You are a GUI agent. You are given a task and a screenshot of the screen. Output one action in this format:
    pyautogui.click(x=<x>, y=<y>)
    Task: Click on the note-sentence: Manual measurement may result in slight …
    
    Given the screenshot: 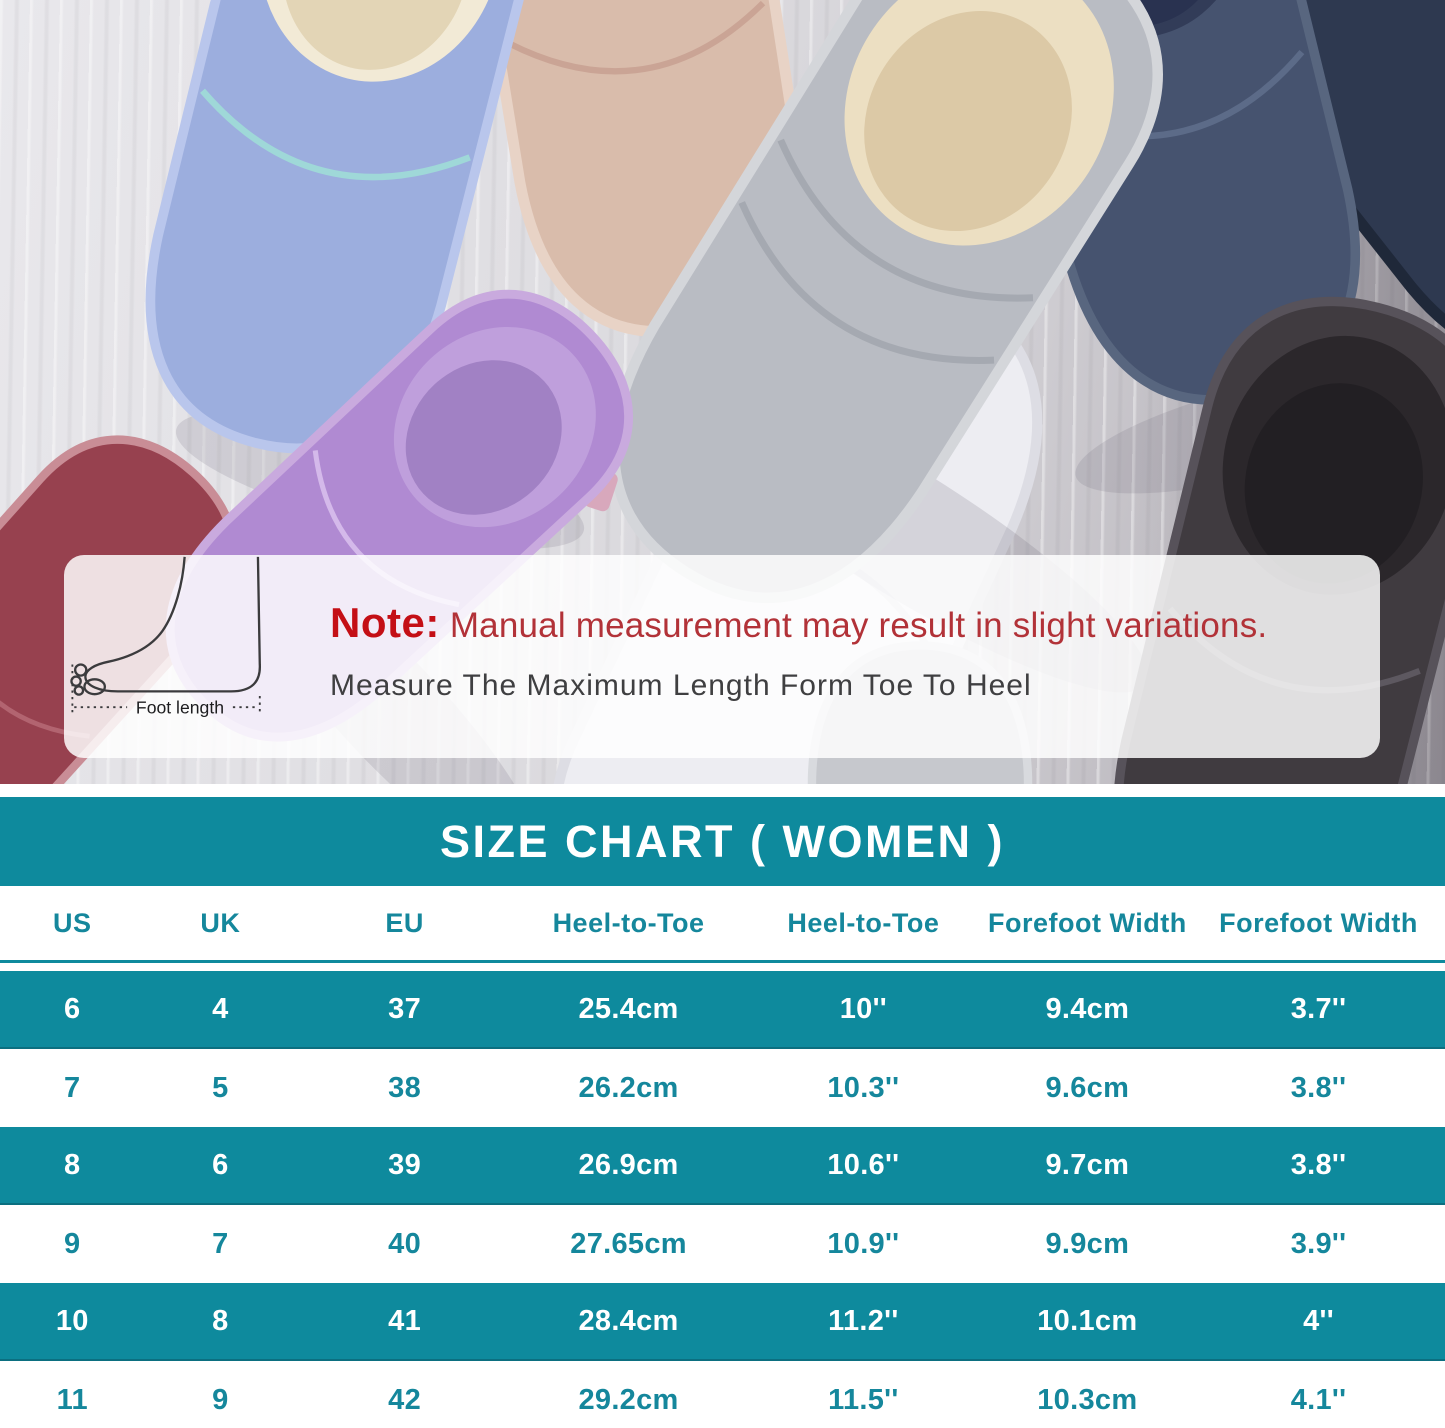 What is the action you would take?
    pyautogui.click(x=858, y=625)
    